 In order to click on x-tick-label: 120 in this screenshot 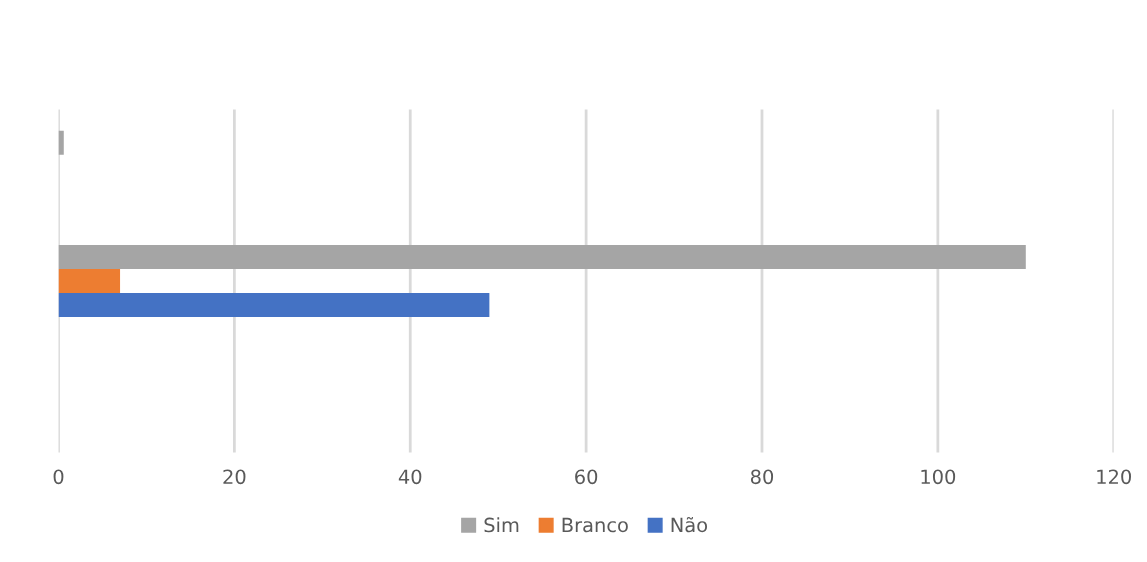, I will do `click(1114, 477)`.